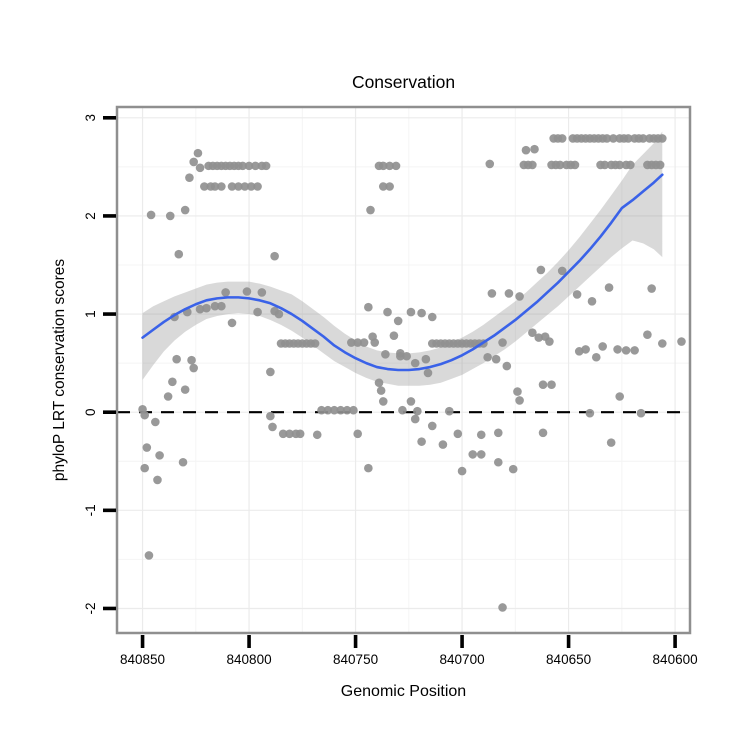 This screenshot has height=750, width=750. Describe the element at coordinates (90, 314) in the screenshot. I see `y-tick-label: 1` at that location.